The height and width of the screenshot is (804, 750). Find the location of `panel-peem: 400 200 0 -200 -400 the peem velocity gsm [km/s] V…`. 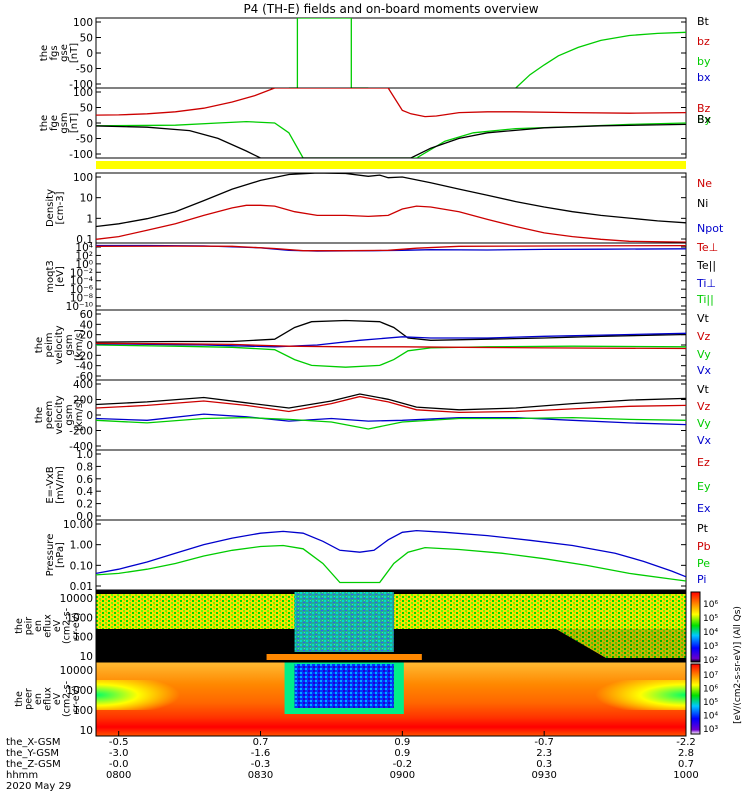

panel-peem: 400 200 0 -200 -400 the peem velocity gsm [km/s] V… is located at coordinates (373, 416).